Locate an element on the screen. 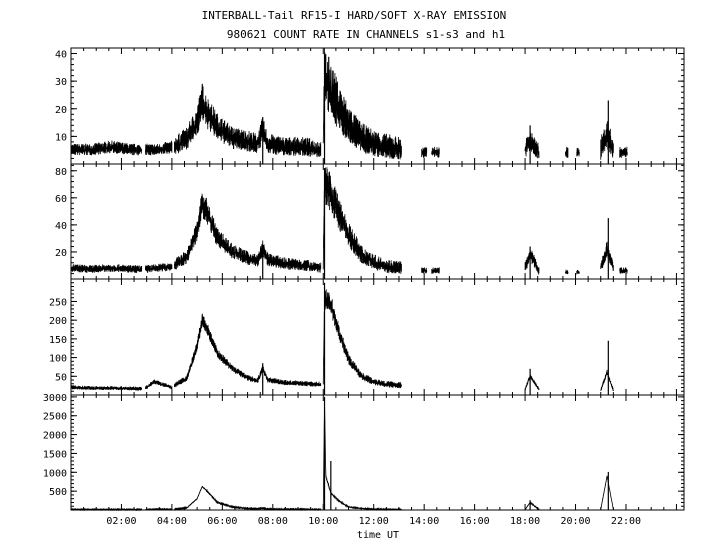  x-tick-label: 08:00 is located at coordinates (273, 521).